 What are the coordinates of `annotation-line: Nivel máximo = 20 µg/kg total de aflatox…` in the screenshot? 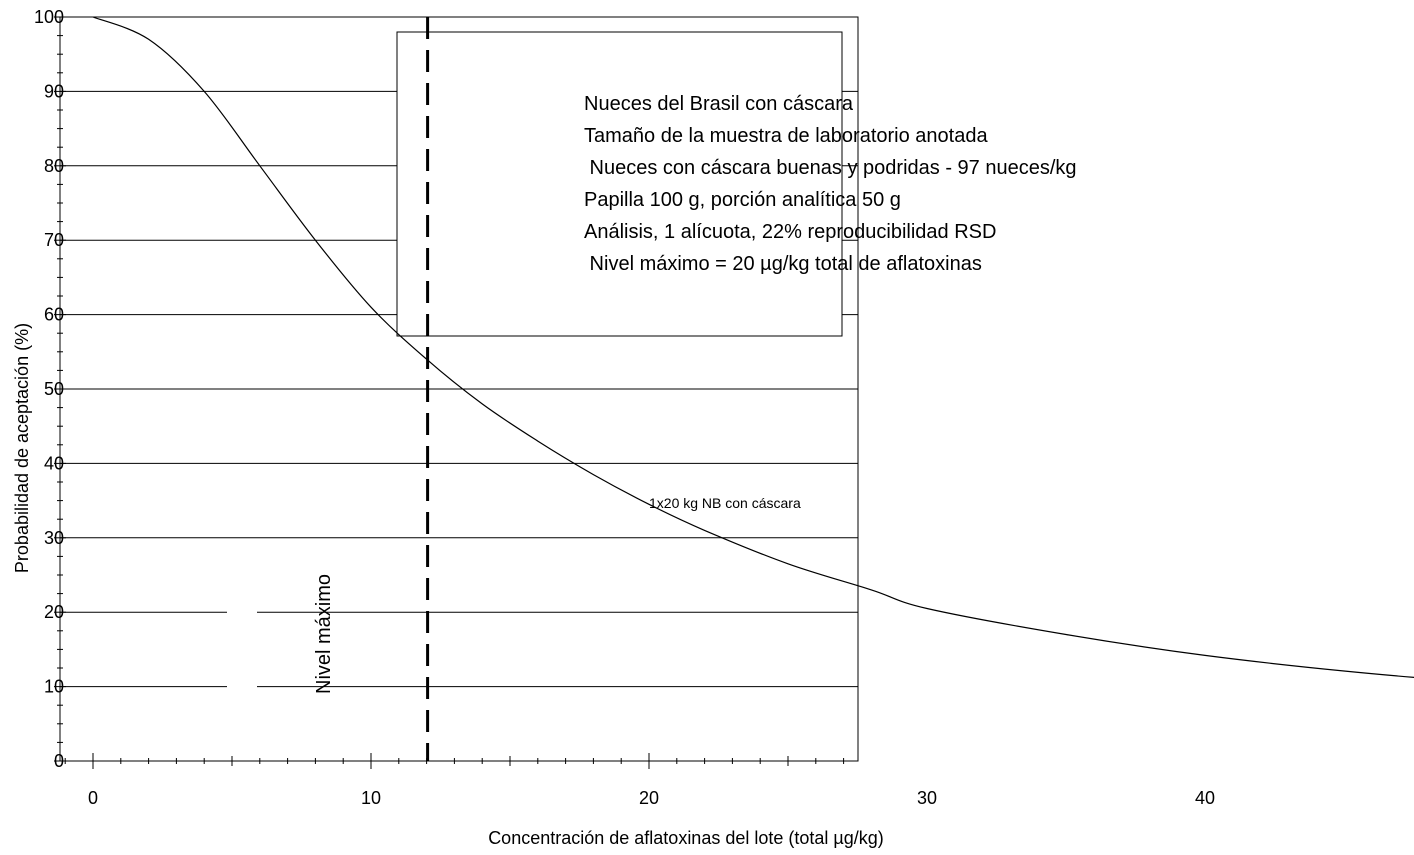 It's located at (783, 264).